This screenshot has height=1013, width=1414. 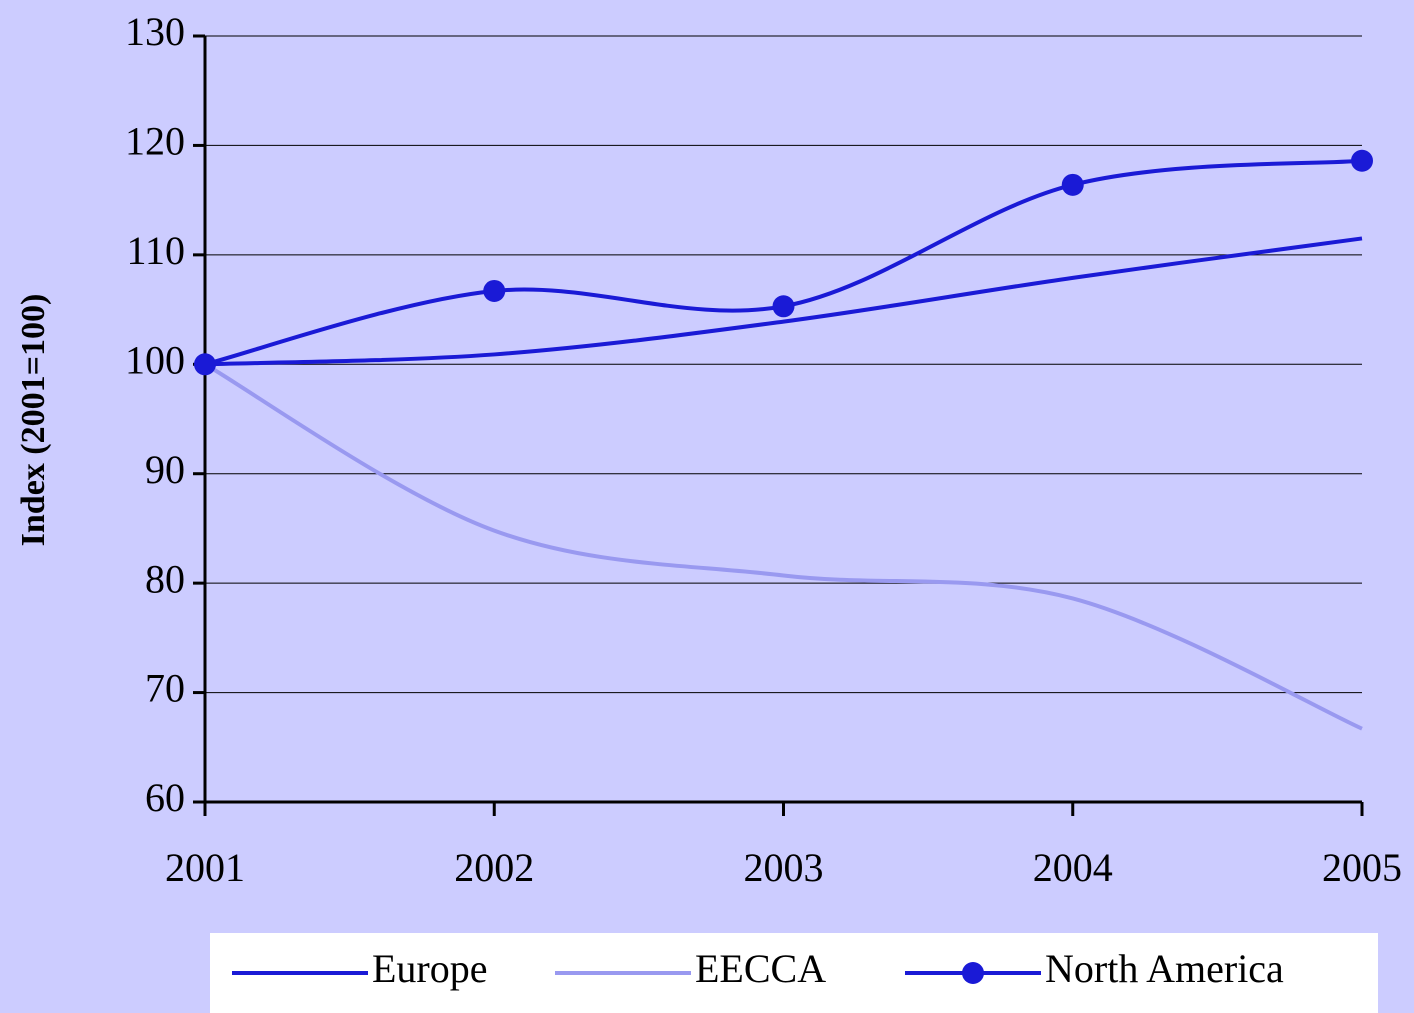 What do you see at coordinates (165, 797) in the screenshot?
I see `y-tick-label: 60` at bounding box center [165, 797].